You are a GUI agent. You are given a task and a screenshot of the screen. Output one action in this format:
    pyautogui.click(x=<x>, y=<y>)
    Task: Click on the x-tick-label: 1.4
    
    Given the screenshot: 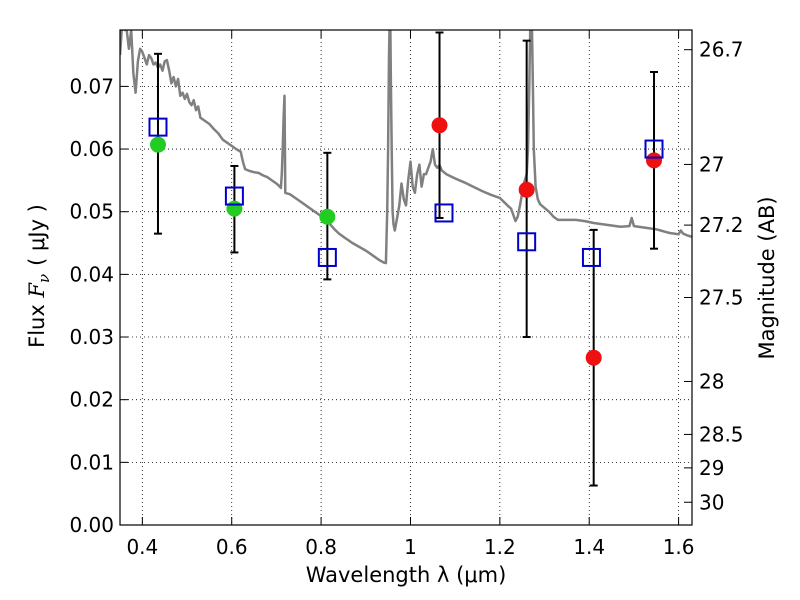 What is the action you would take?
    pyautogui.click(x=589, y=547)
    